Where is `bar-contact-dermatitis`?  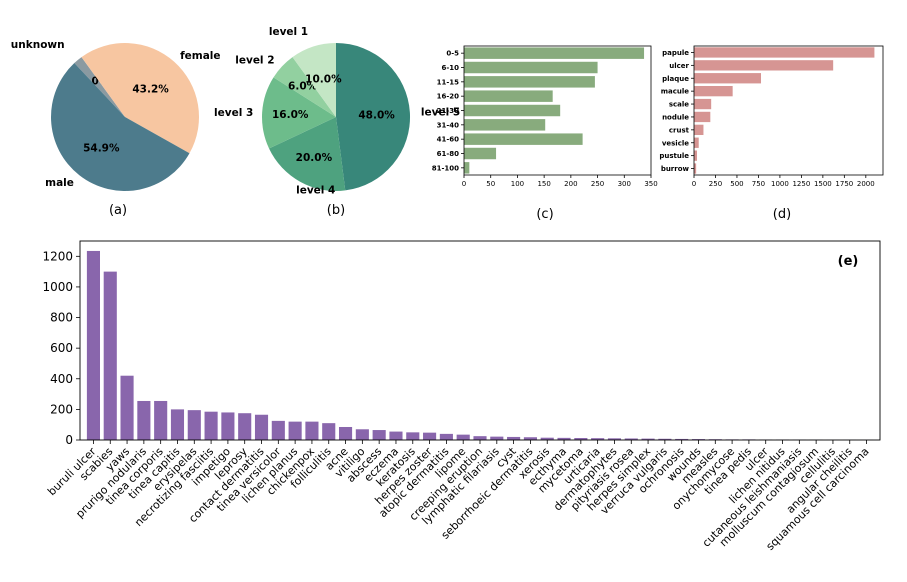
bar-contact-dermatitis is located at coordinates (261, 427).